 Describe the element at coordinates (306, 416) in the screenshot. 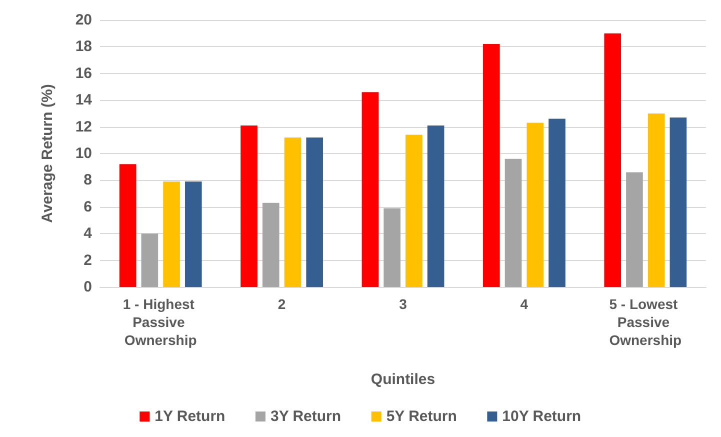

I see `legend-label: 3Y Return` at that location.